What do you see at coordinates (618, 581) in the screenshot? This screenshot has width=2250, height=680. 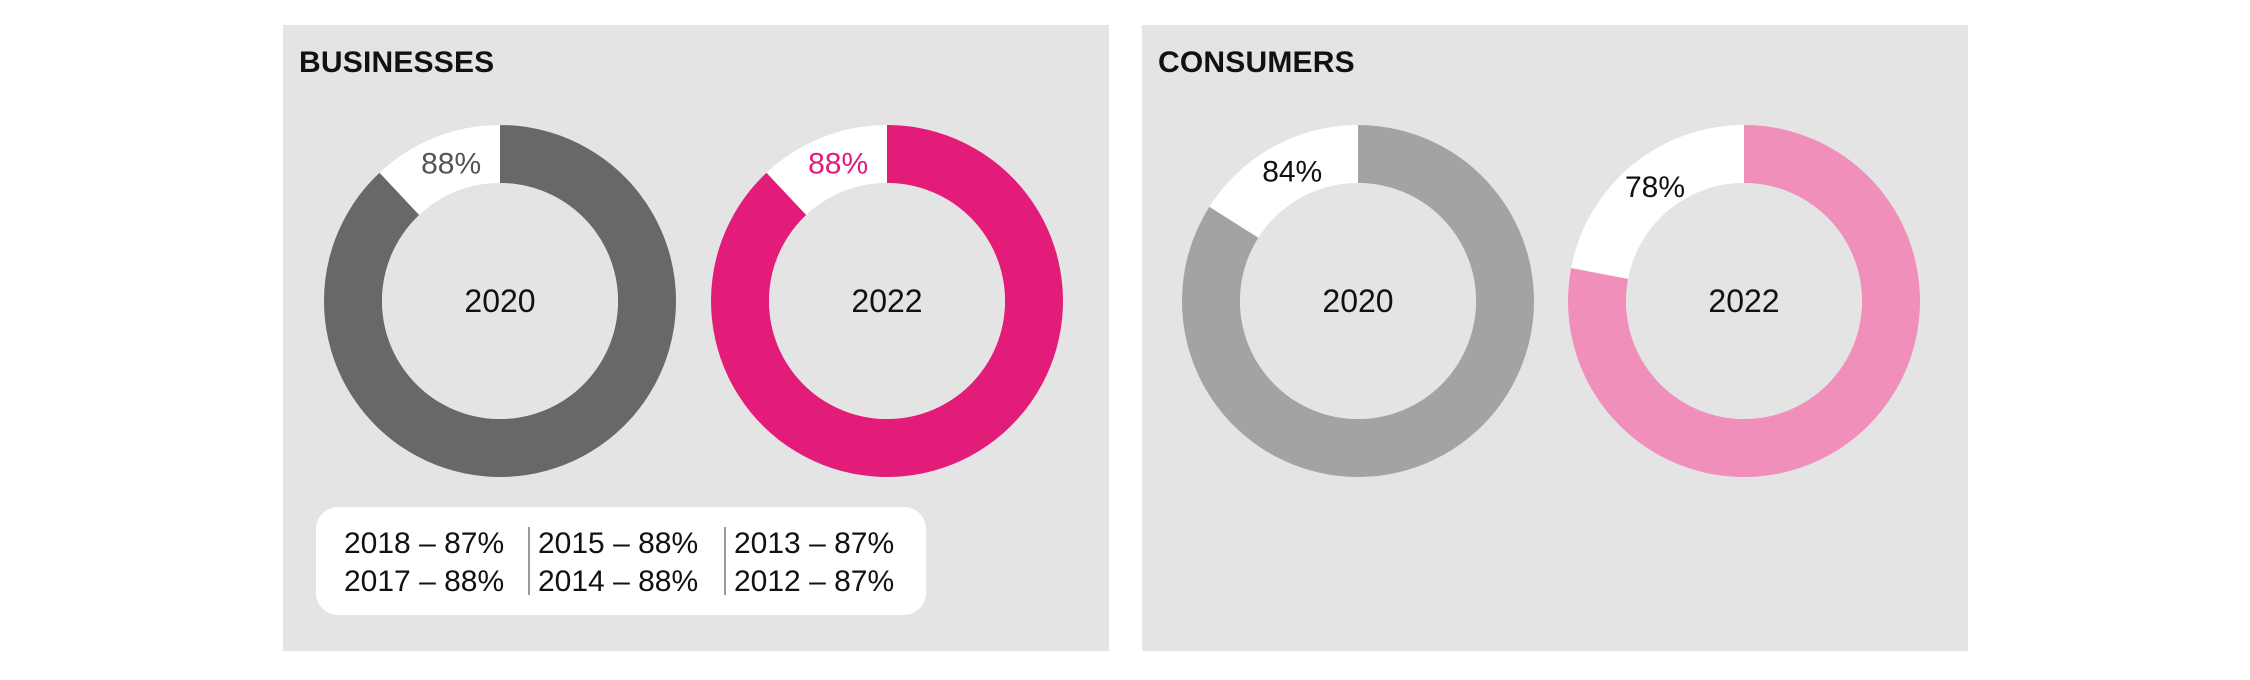 I see `history-item: 2014 – 88%` at bounding box center [618, 581].